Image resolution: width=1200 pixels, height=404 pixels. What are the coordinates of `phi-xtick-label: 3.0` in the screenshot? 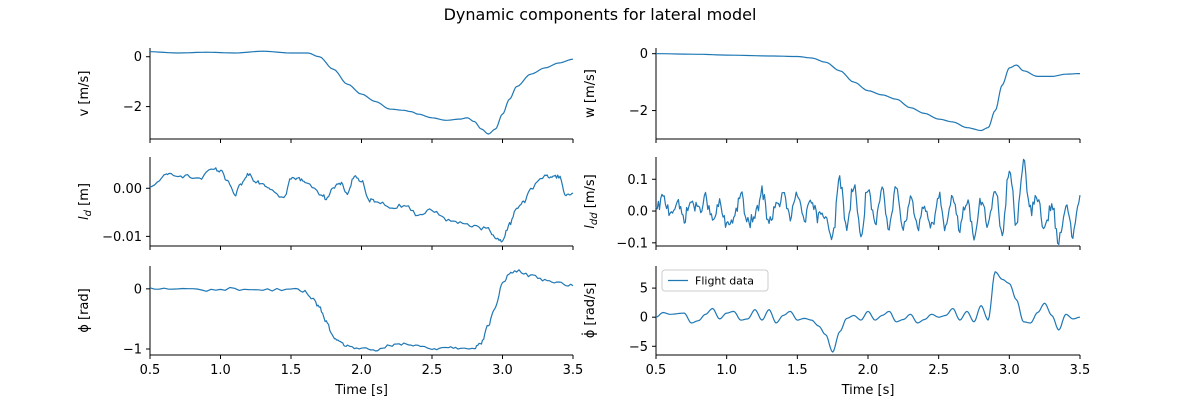 It's located at (502, 370).